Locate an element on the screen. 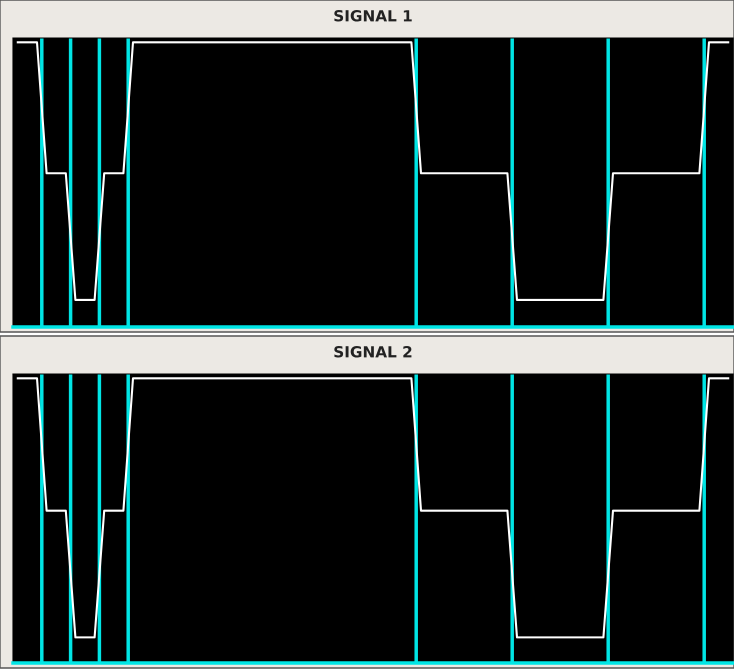 The image size is (734, 672). chart-title: SIGNAL 2 is located at coordinates (373, 352).